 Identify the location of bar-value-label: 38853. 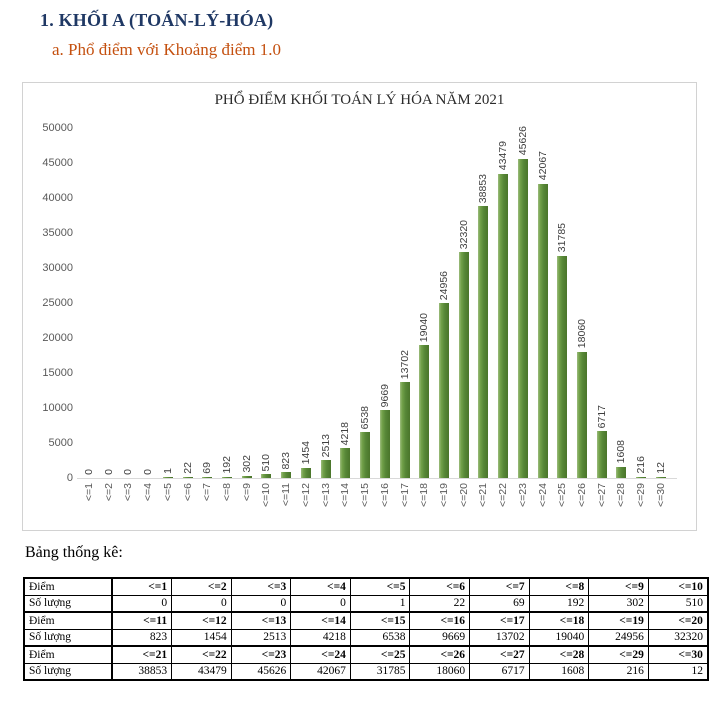
(483, 188).